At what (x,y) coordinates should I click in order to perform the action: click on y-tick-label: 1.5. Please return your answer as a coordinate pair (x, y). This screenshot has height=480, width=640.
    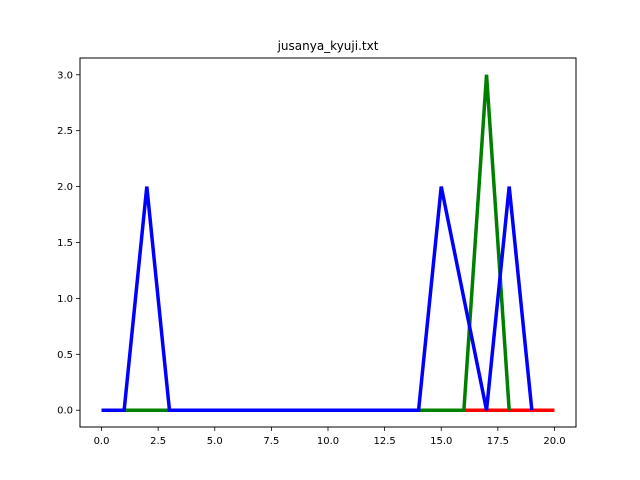
    Looking at the image, I should click on (65, 243).